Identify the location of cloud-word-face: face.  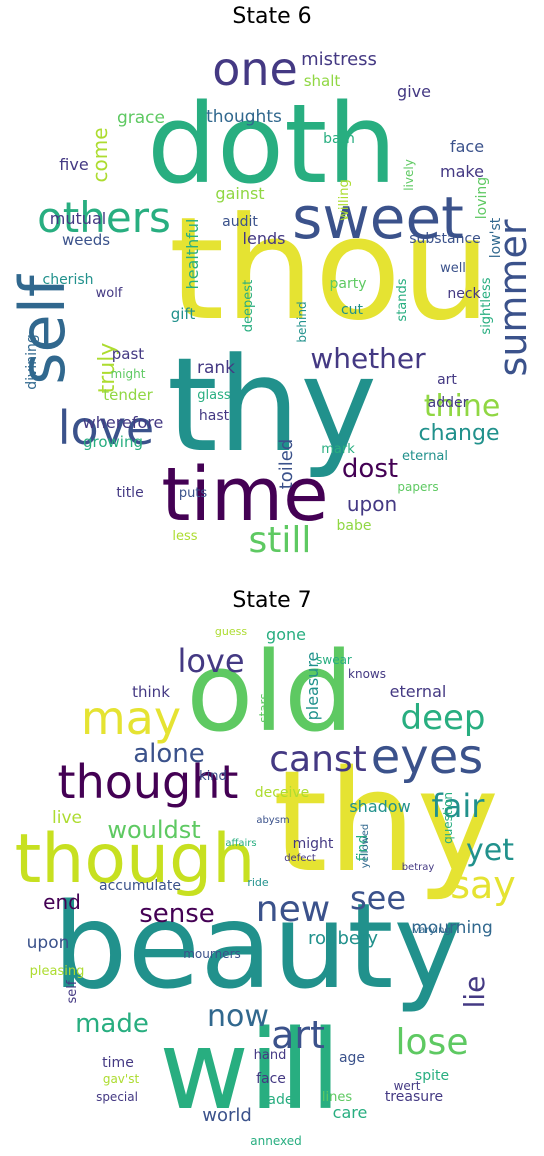
(467, 146).